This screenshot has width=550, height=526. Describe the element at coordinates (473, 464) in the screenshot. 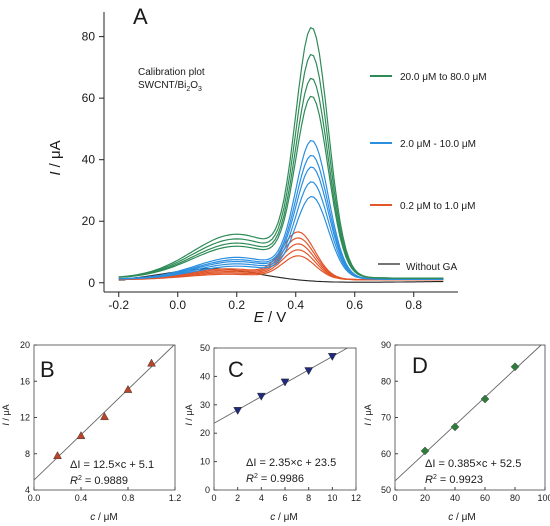

I see `panel-d-equation: ΔI = 0.385×c + 52.5` at that location.